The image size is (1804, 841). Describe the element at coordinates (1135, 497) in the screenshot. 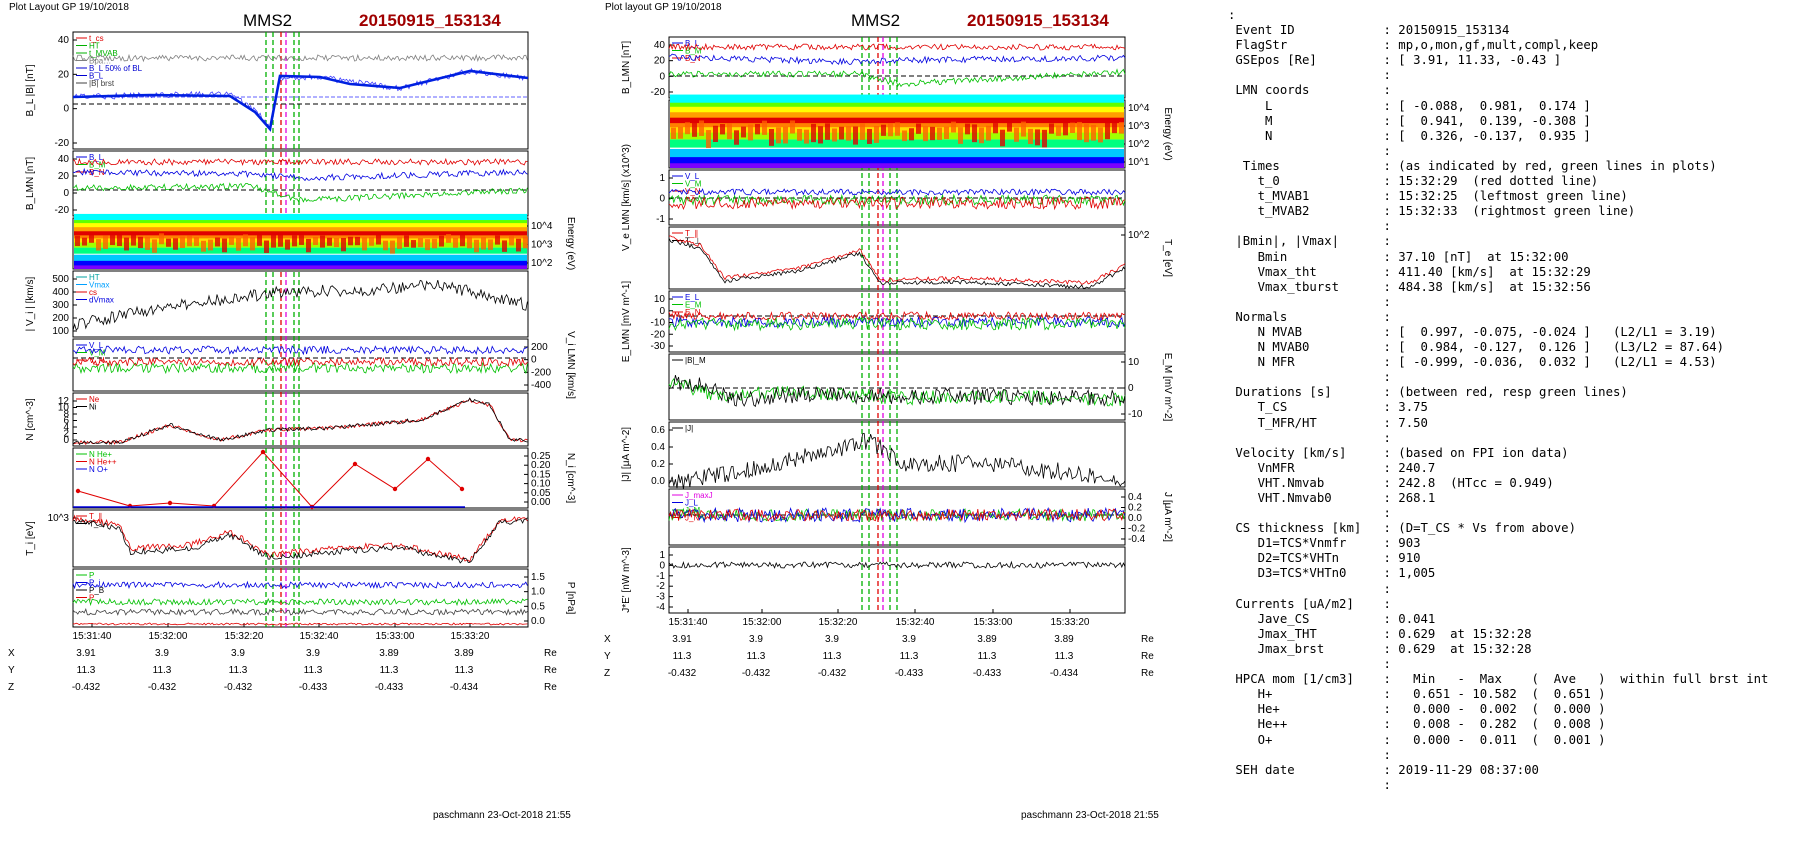

I see `ytick-label: 0.4` at that location.